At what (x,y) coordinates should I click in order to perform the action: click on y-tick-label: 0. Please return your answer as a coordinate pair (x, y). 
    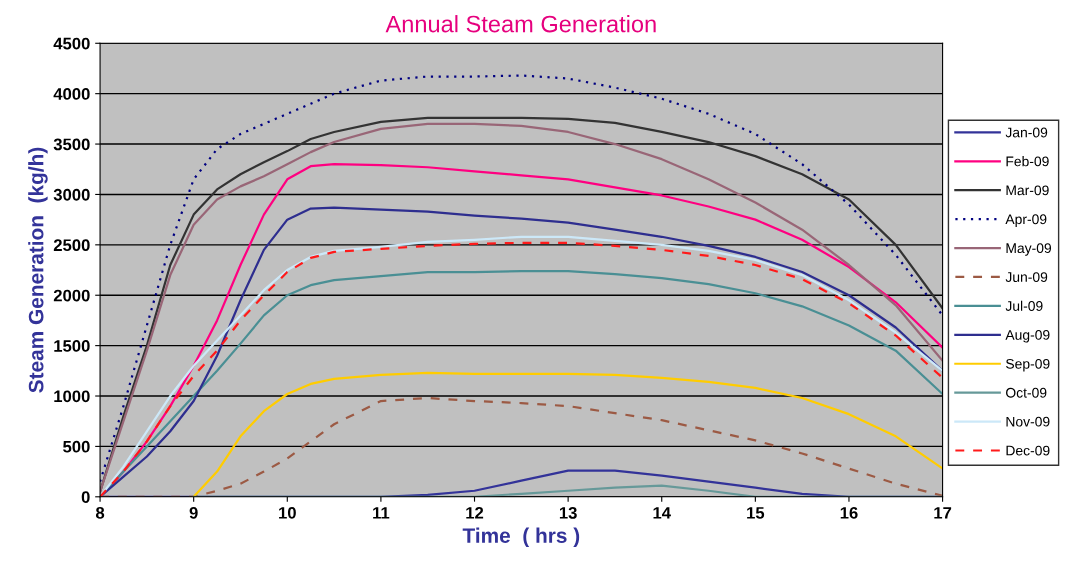
    Looking at the image, I should click on (85, 497).